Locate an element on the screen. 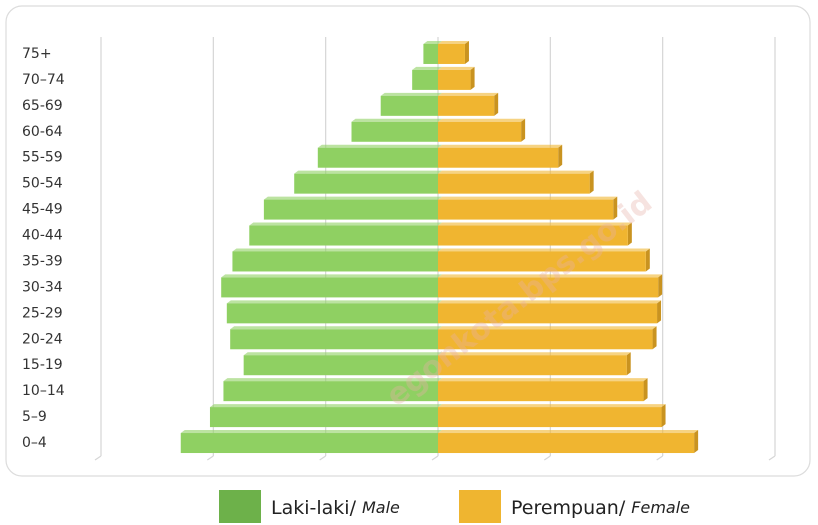 This screenshot has height=525, width=818. y-tick-label: 60-64 is located at coordinates (42, 132).